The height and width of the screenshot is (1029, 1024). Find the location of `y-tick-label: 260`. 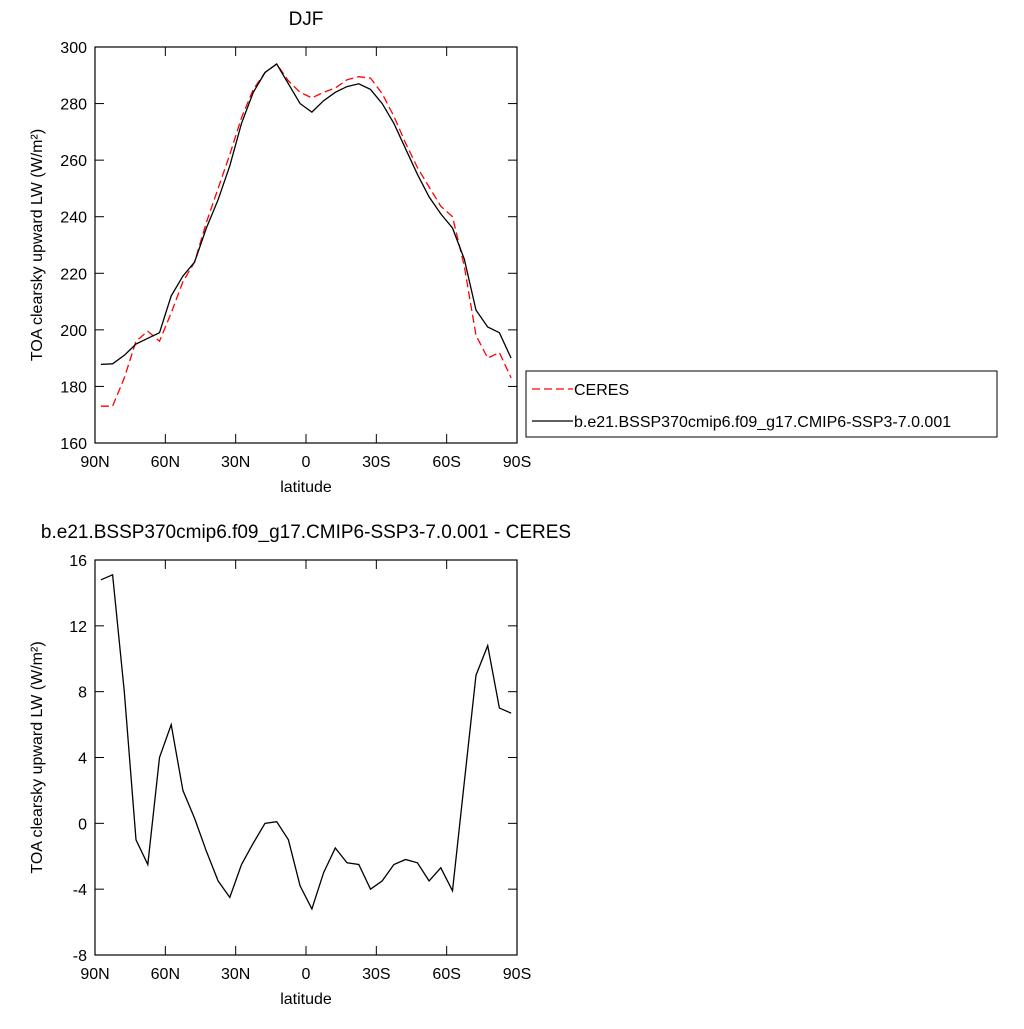

y-tick-label: 260 is located at coordinates (73, 161).